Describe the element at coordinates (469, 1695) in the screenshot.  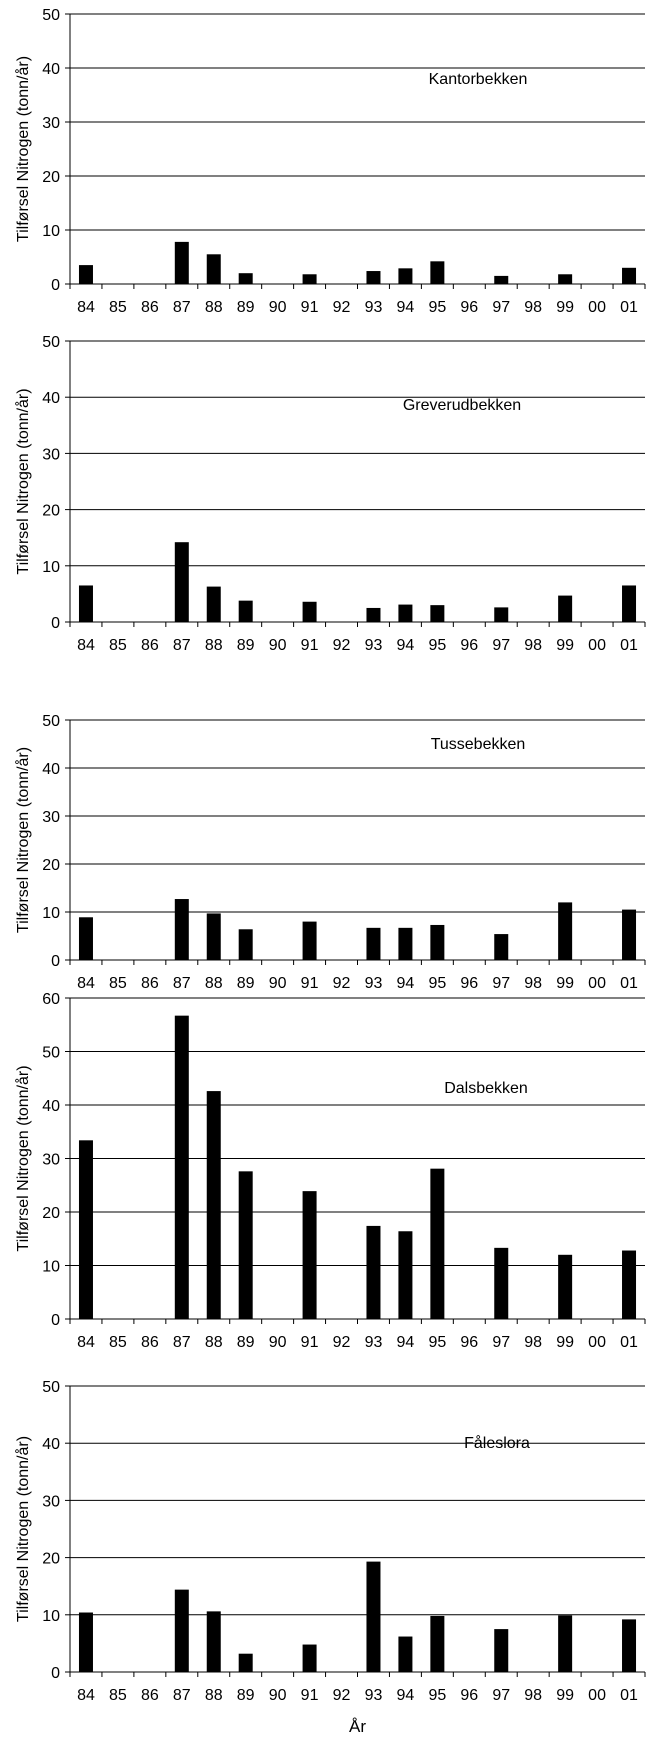
I see `x-tick-label: 96` at that location.